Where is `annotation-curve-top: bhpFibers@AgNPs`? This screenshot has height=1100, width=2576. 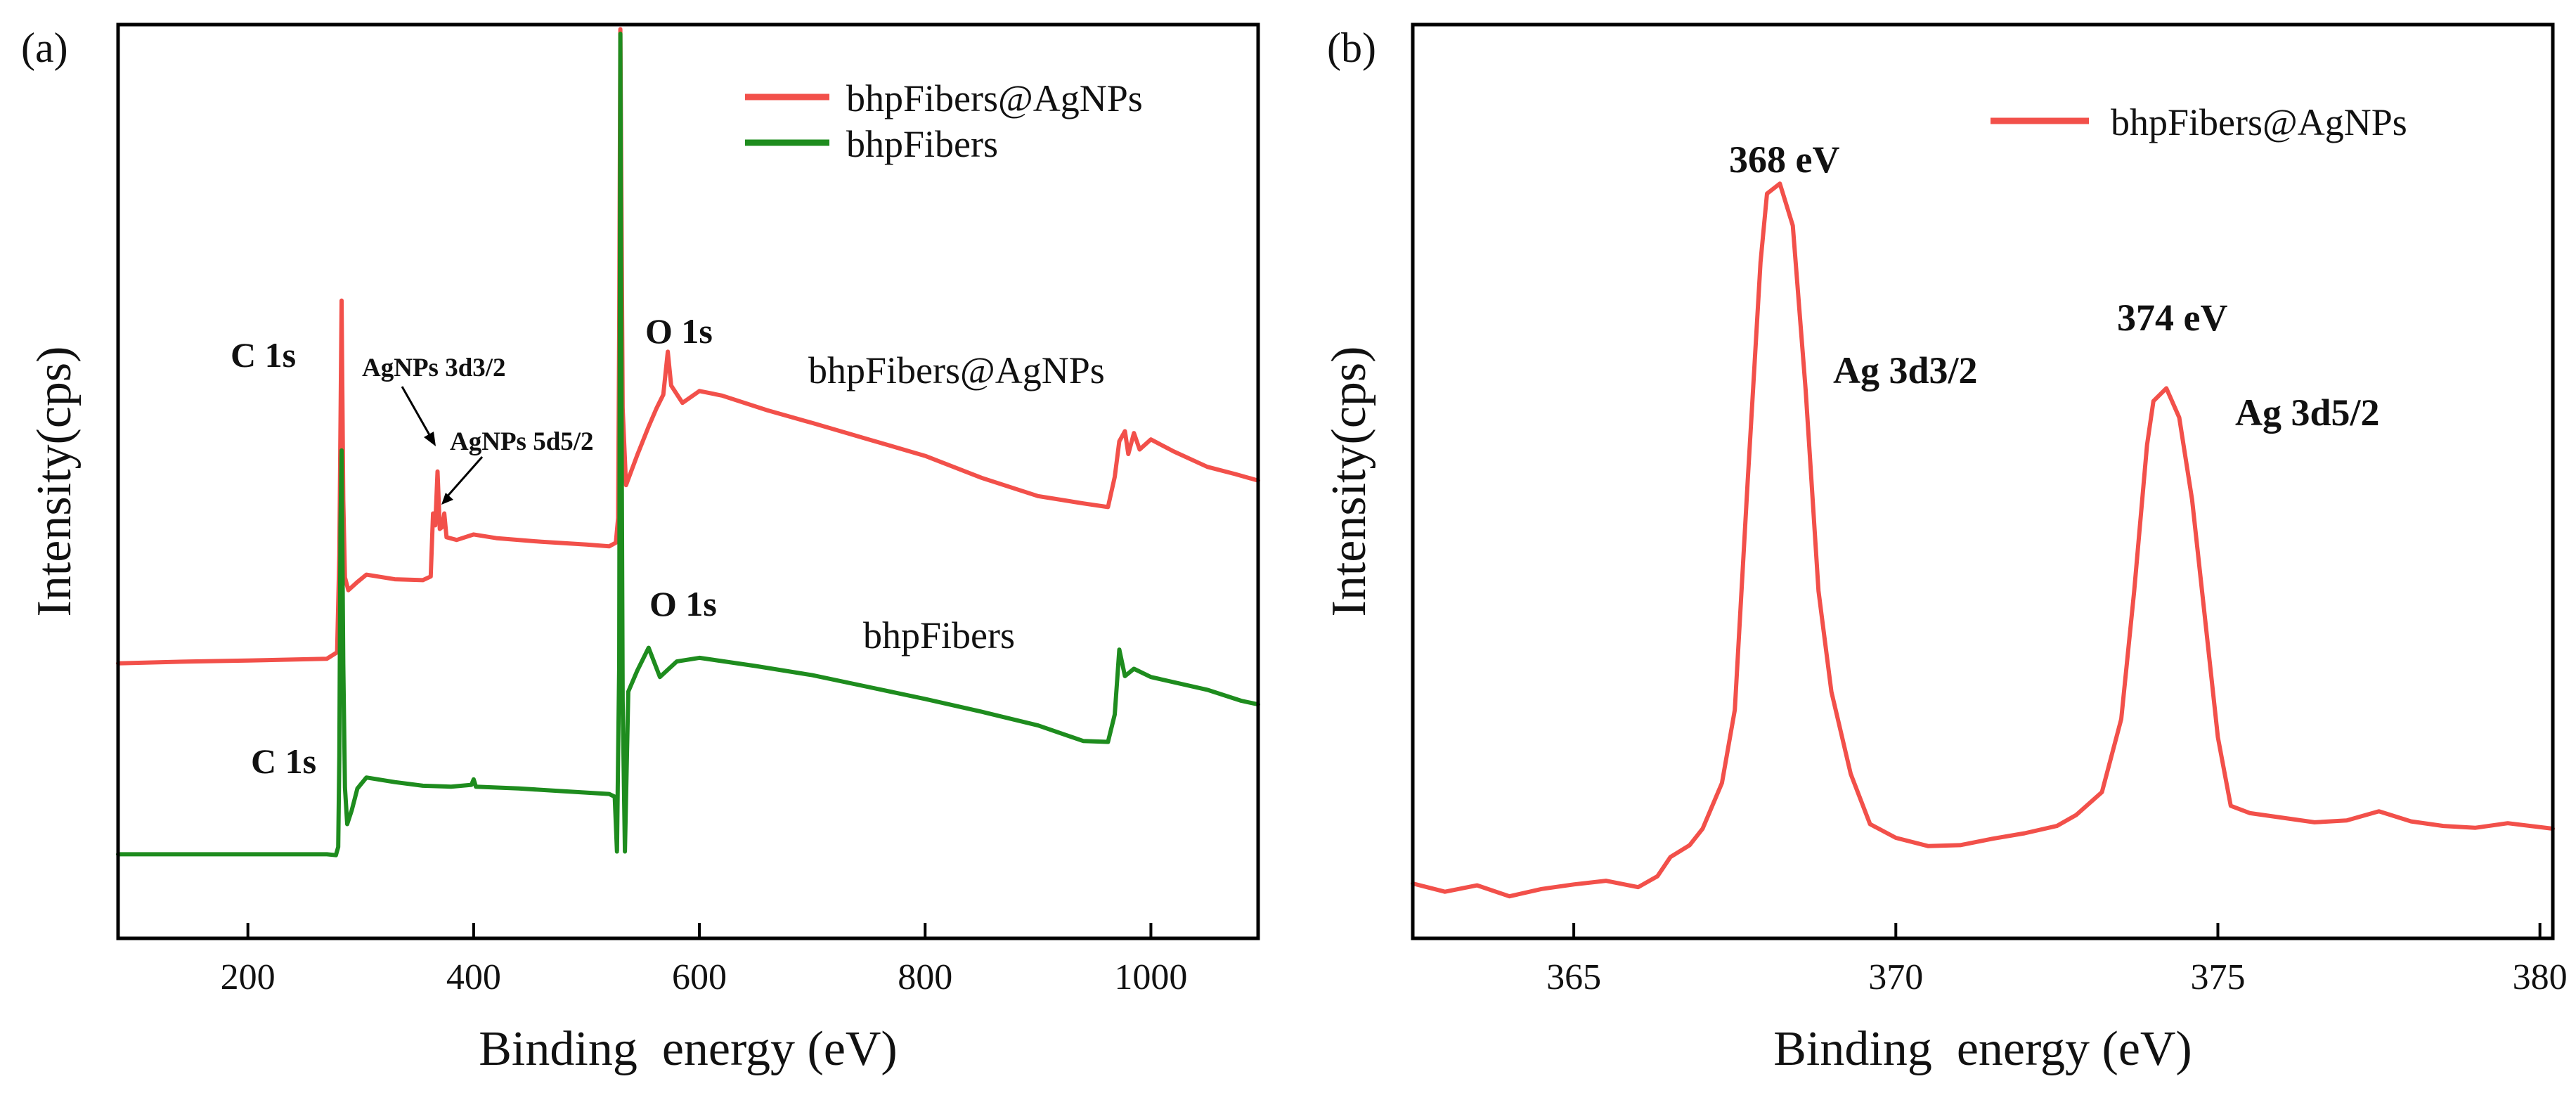
annotation-curve-top: bhpFibers@AgNPs is located at coordinates (957, 370).